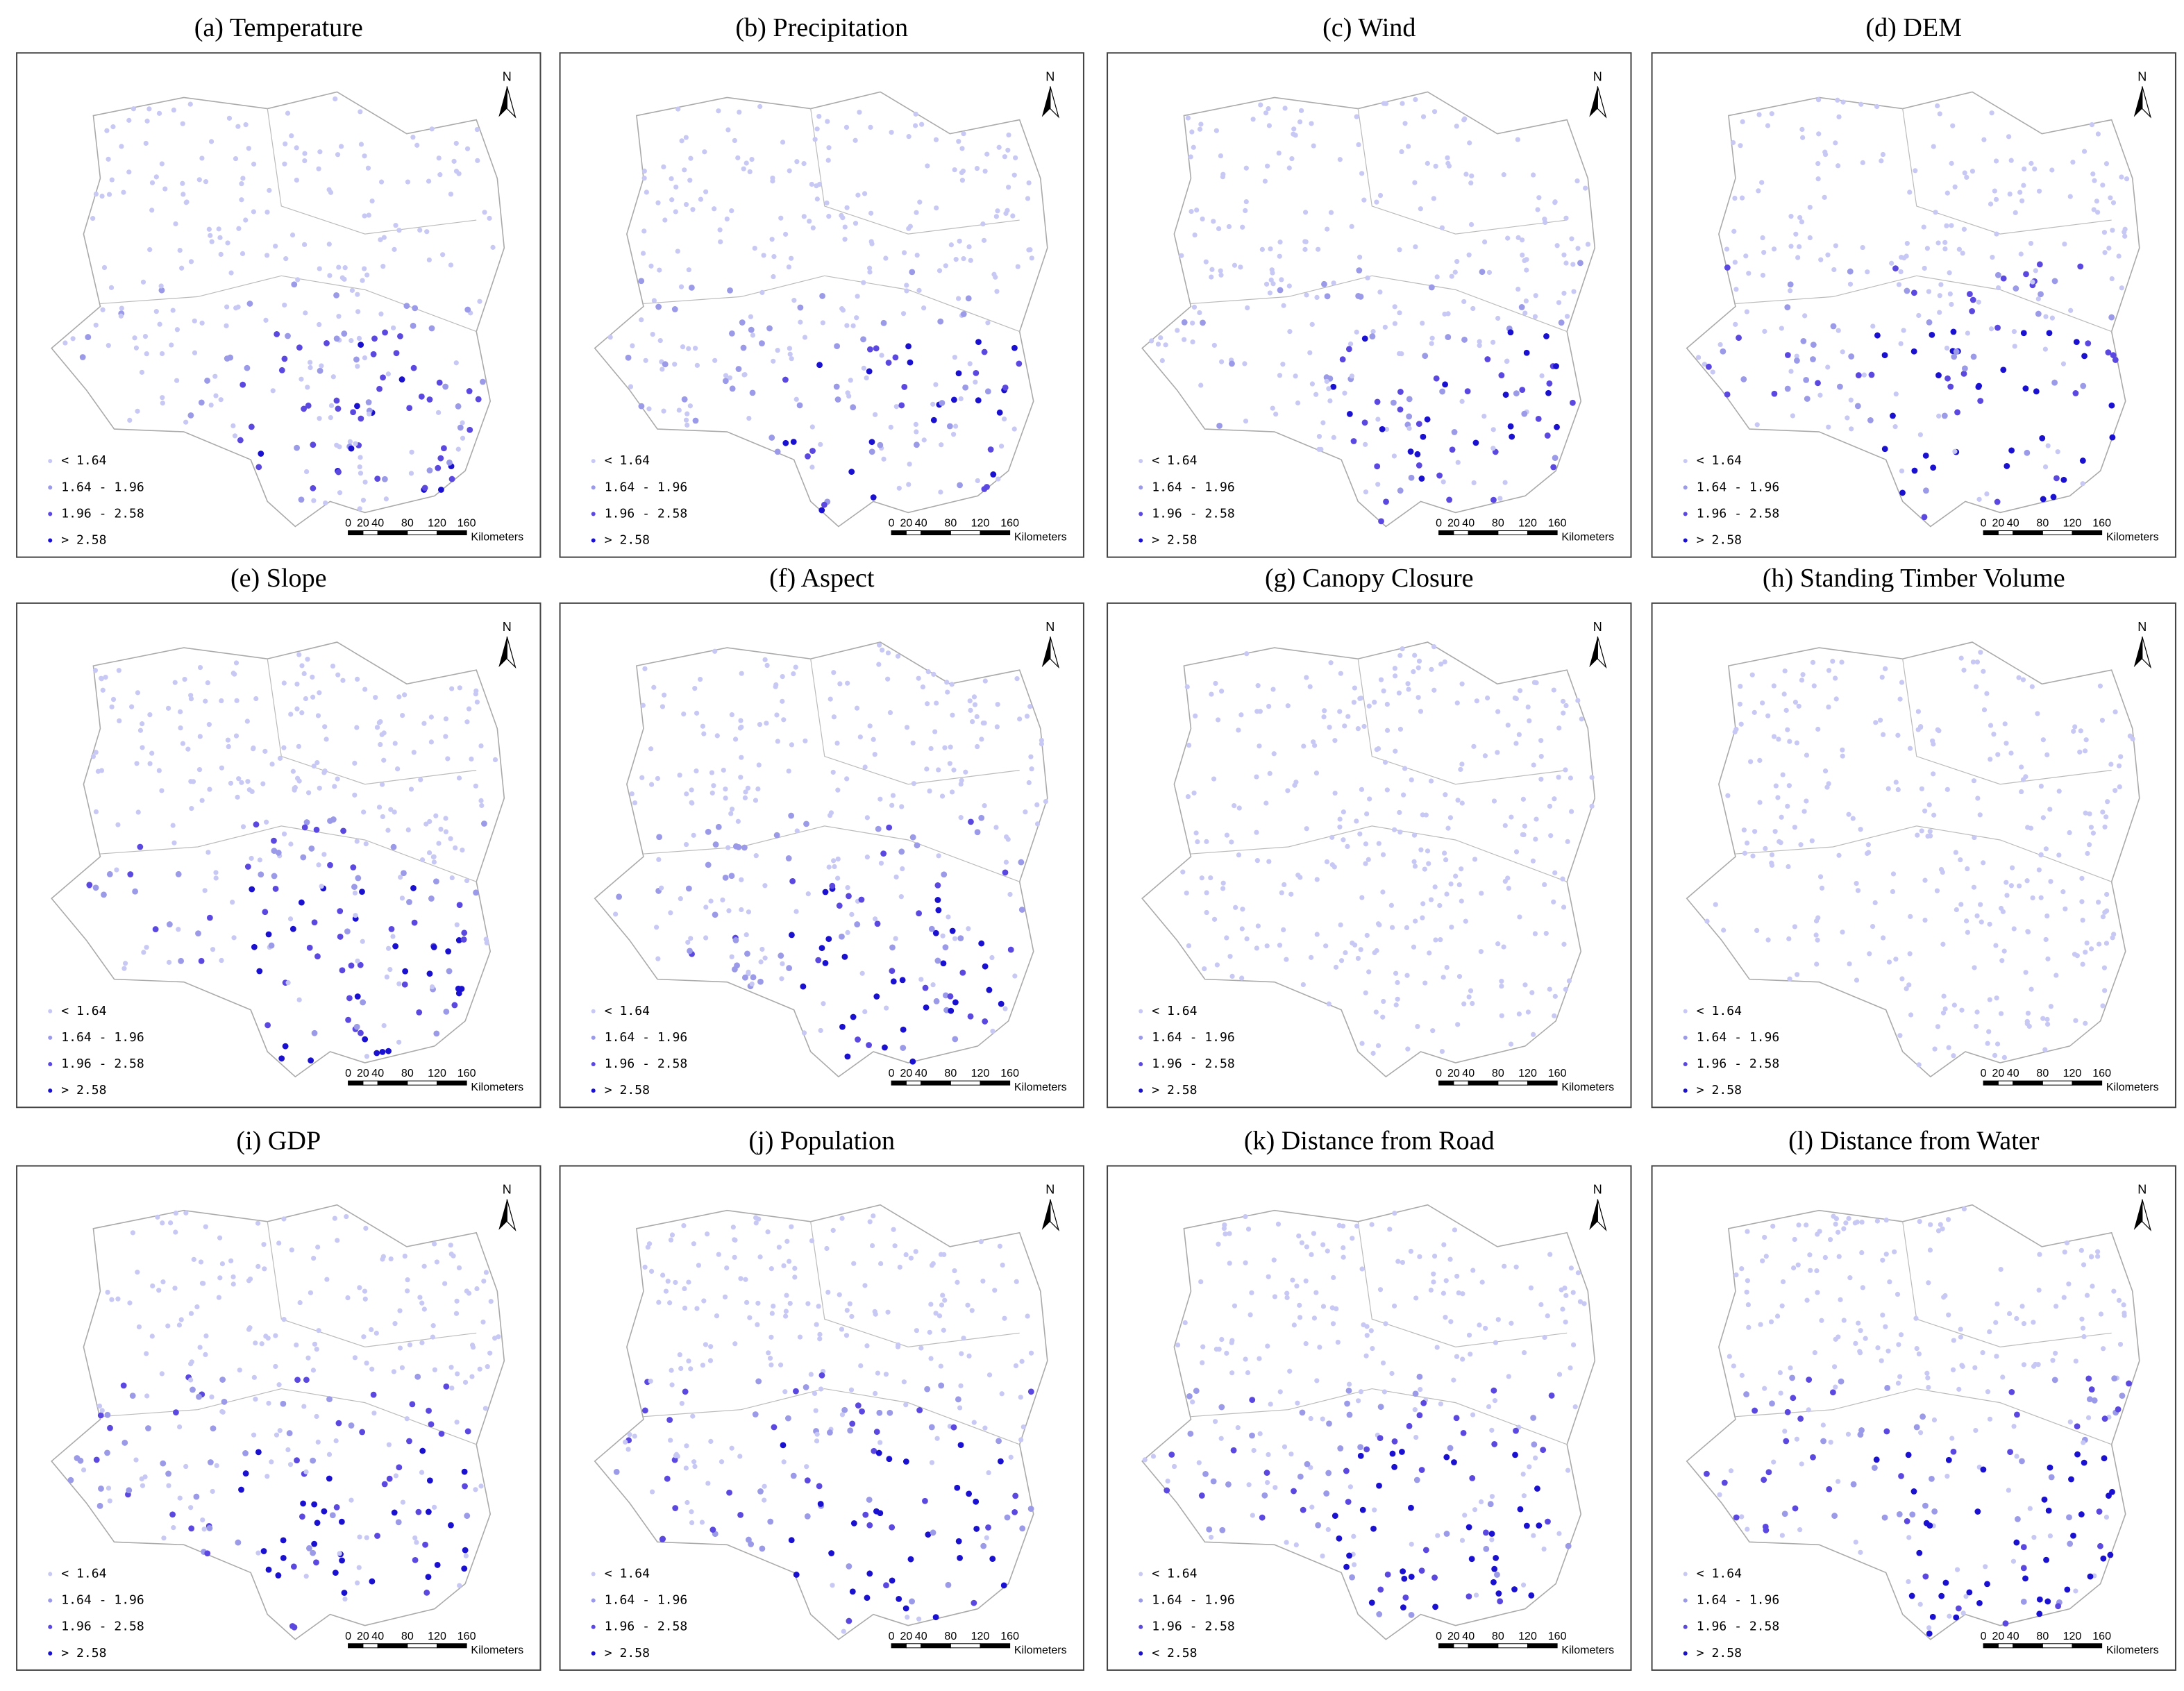 The width and height of the screenshot is (2184, 1691). I want to click on scale-label: 120, so click(1527, 1636).